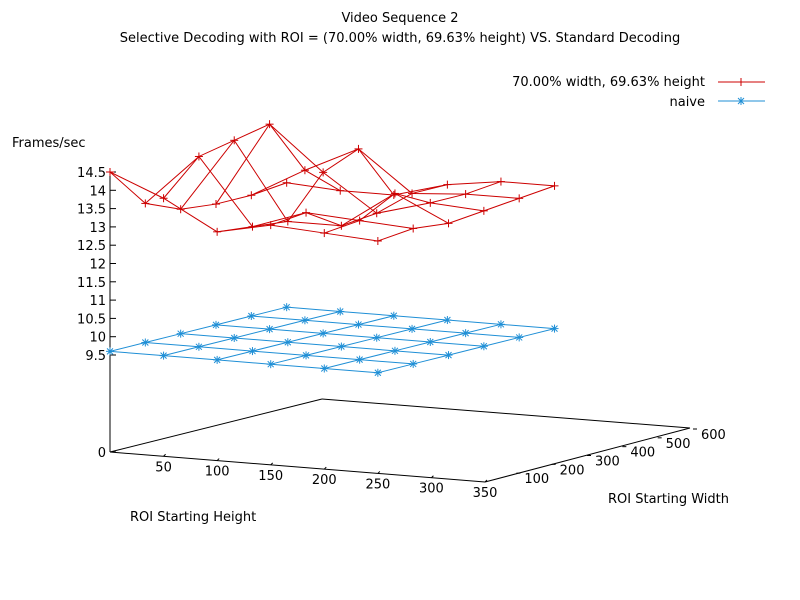 This screenshot has width=800, height=600. What do you see at coordinates (97, 338) in the screenshot?
I see `z-tick-label: 10` at bounding box center [97, 338].